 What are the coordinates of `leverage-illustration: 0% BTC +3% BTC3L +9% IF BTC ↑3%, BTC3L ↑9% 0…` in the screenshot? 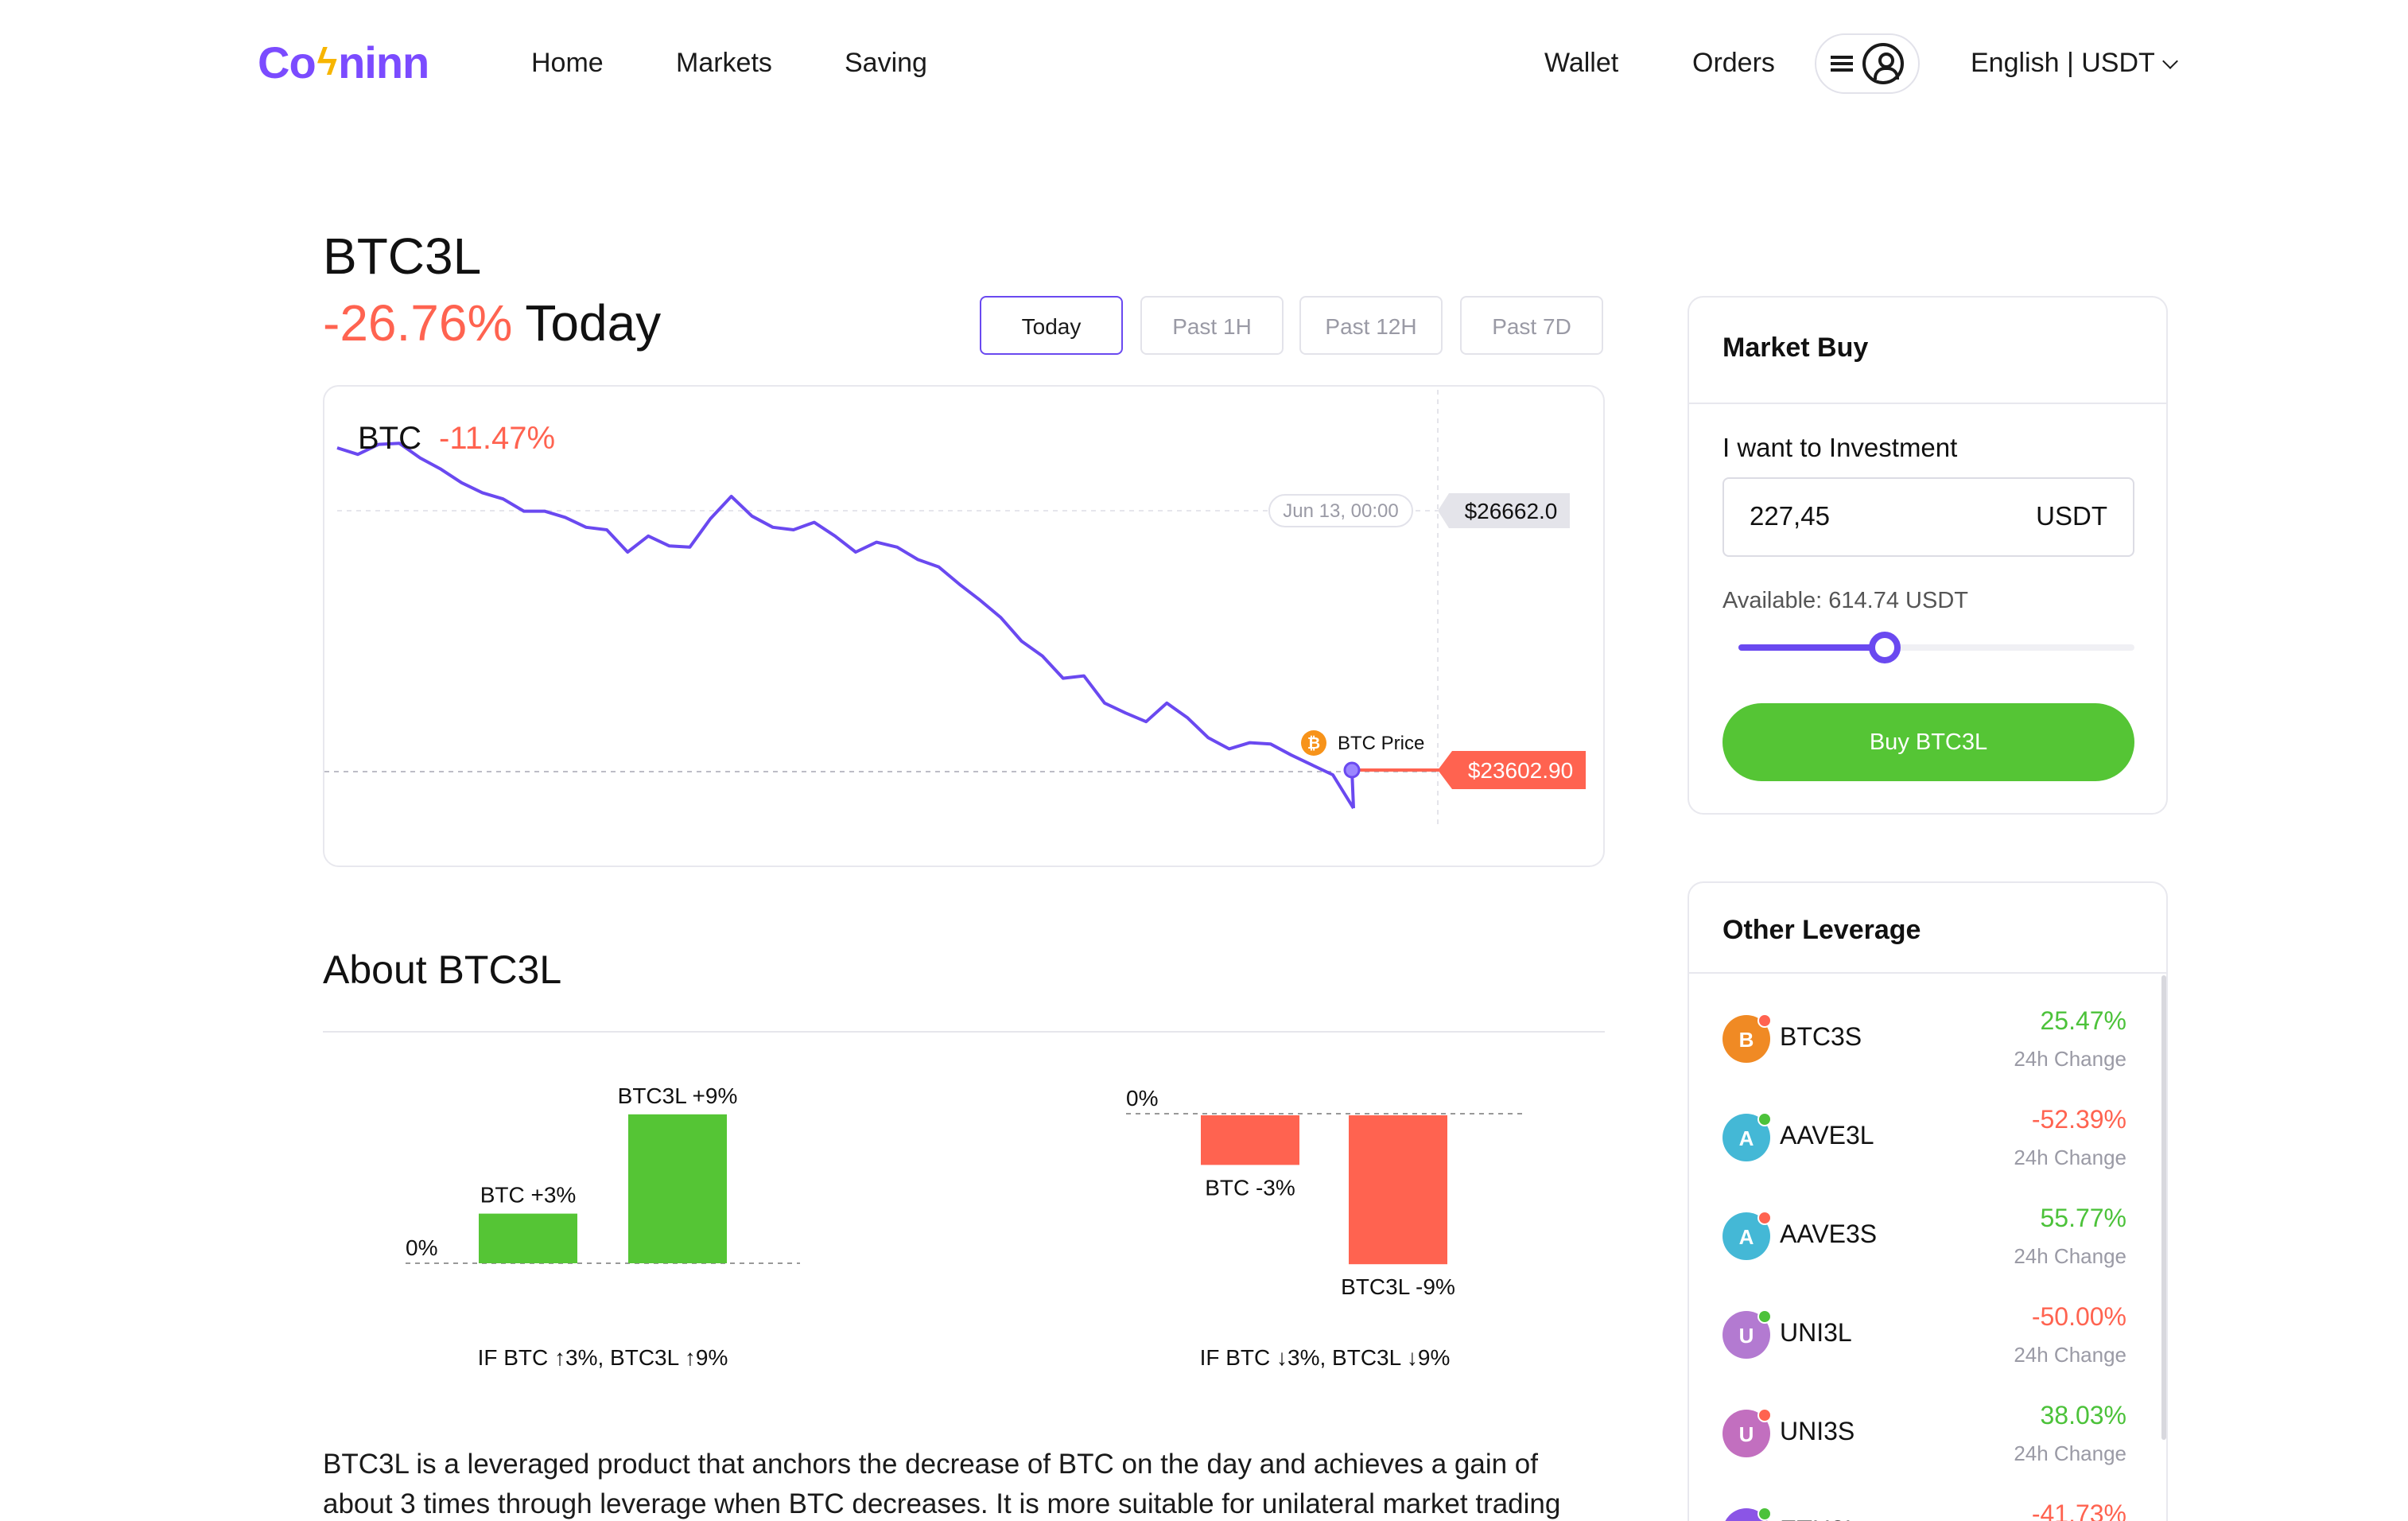 It's located at (965, 1226).